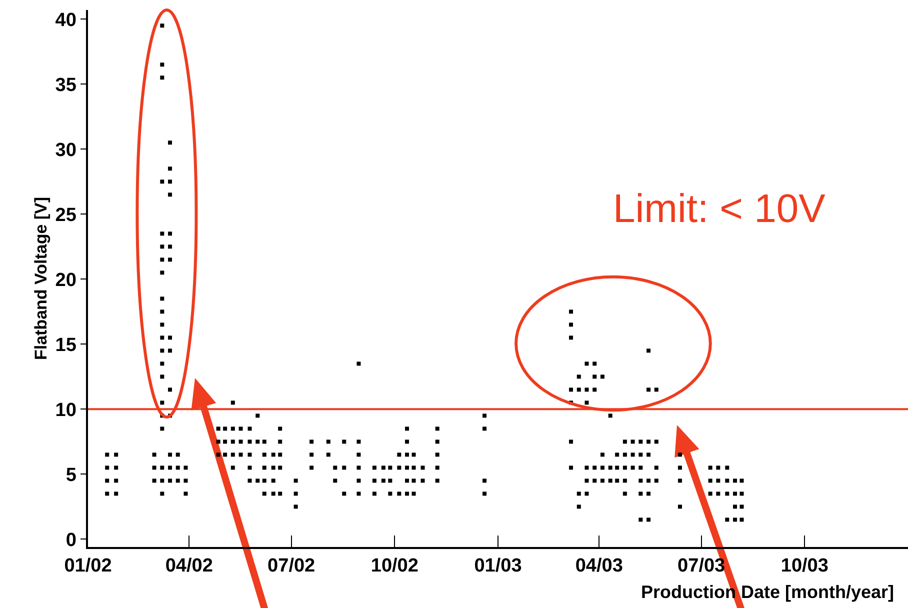 Image resolution: width=908 pixels, height=608 pixels. What do you see at coordinates (66, 345) in the screenshot?
I see `y-tick-label: 15` at bounding box center [66, 345].